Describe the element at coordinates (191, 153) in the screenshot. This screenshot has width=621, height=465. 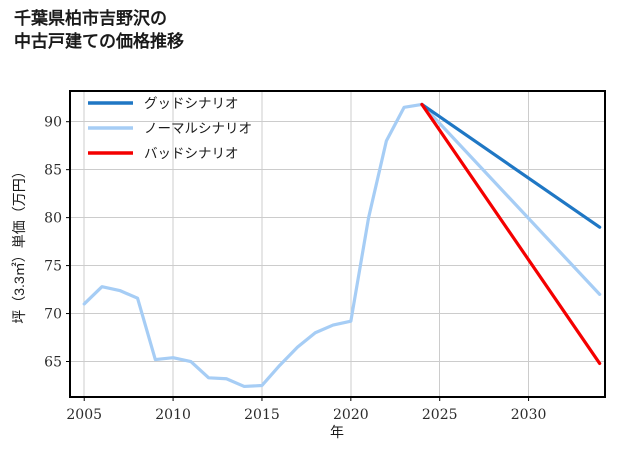
I see `legend-label-bad: バッドシナリオ` at that location.